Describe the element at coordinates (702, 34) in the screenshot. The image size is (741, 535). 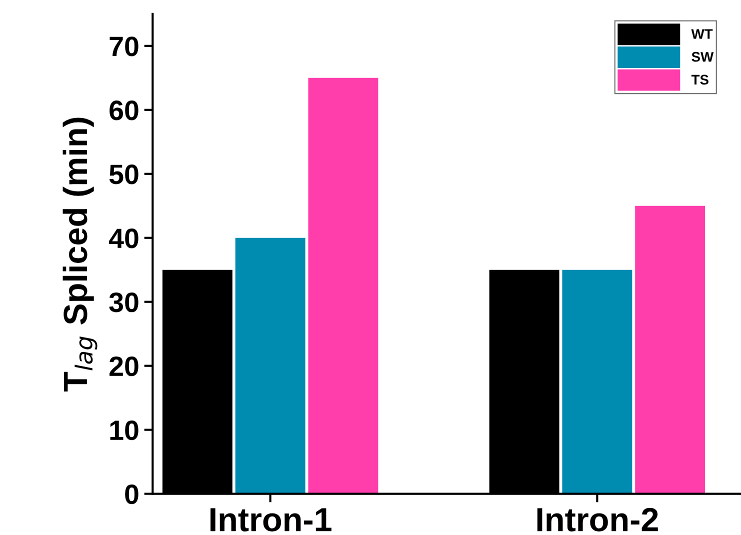
I see `legend-label: WT` at that location.